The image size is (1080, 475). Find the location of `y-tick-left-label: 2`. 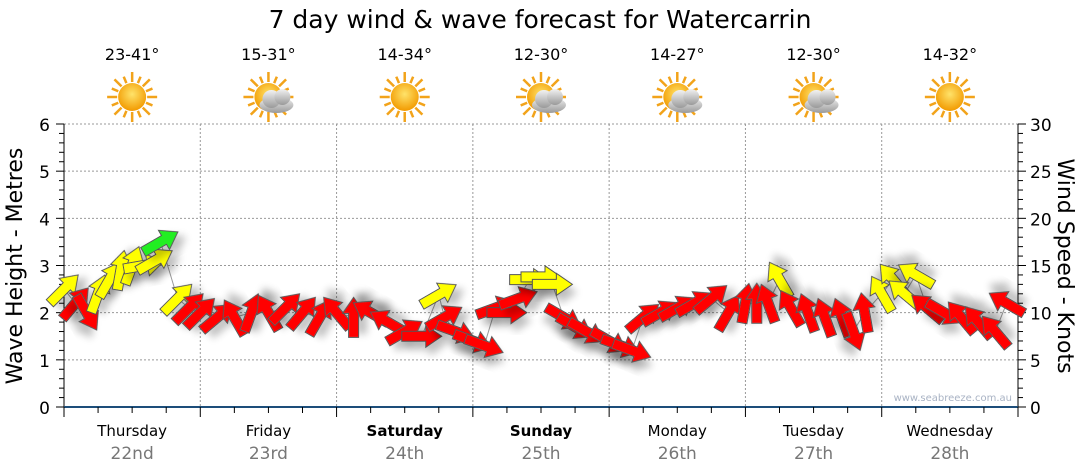

y-tick-left-label: 2 is located at coordinates (44, 315).